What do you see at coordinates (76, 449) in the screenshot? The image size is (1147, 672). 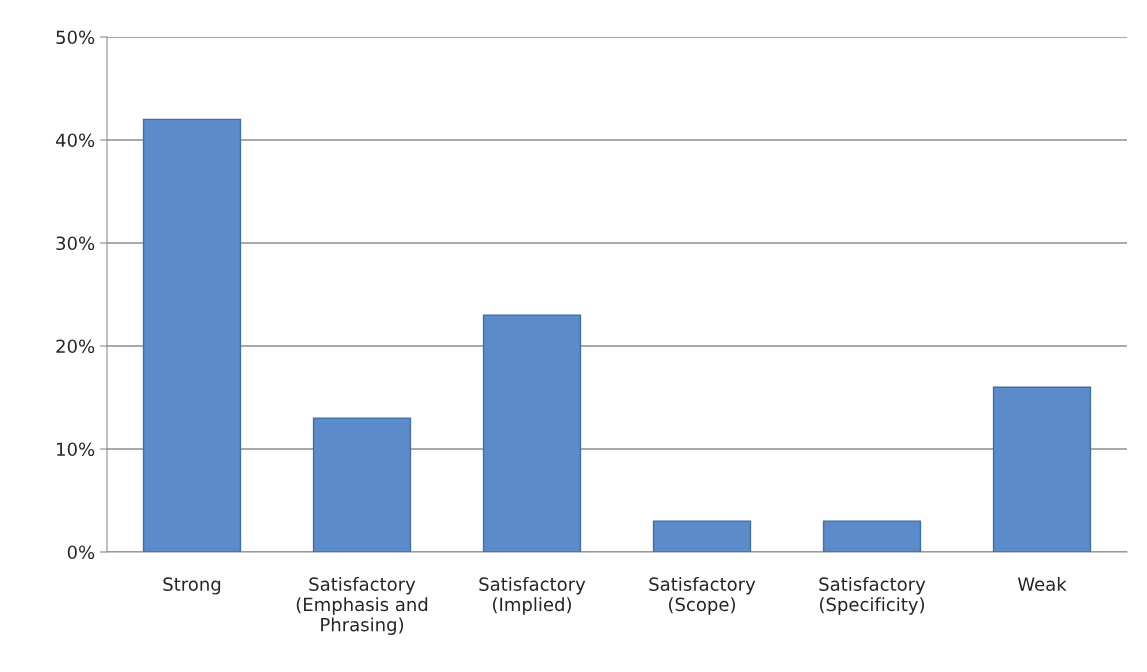 I see `y-tick-label: 10%` at bounding box center [76, 449].